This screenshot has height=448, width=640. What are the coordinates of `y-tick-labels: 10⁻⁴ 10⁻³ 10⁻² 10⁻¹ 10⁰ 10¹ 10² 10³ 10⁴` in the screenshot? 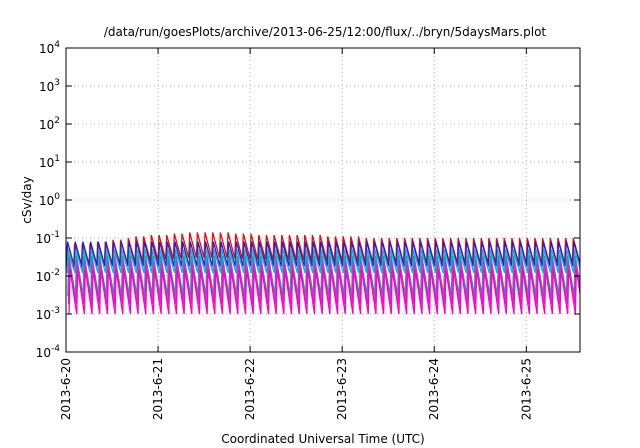 It's located at (48, 200).